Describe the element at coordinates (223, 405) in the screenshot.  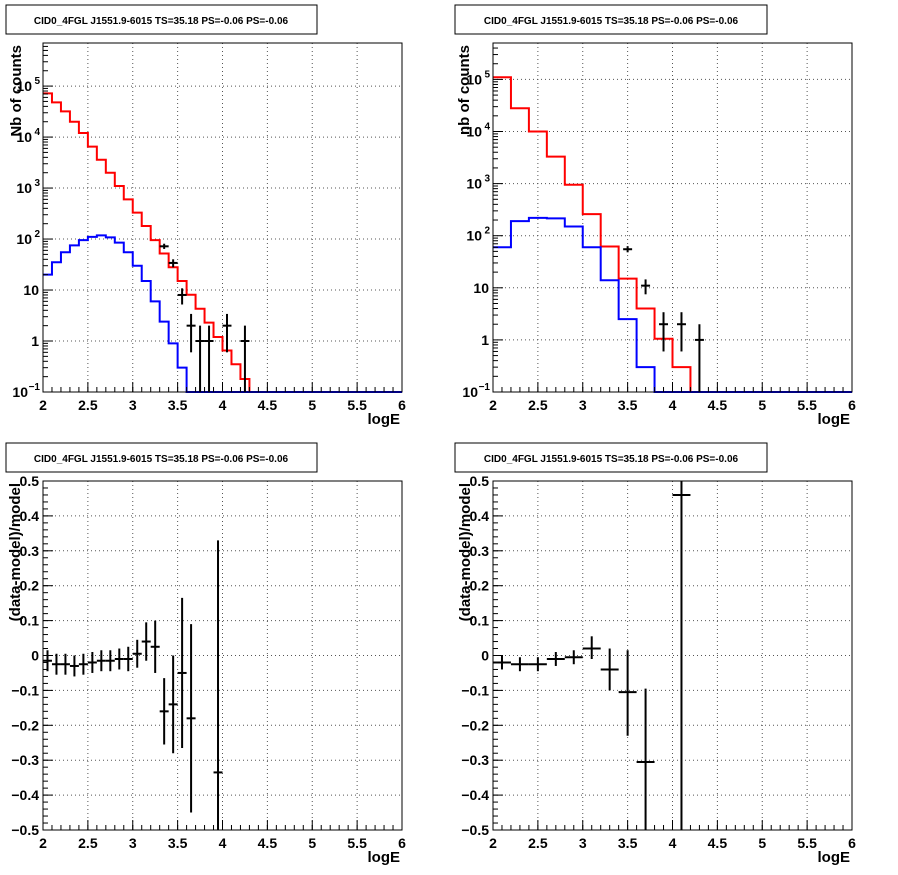
I see `x-tick-label: 4` at that location.